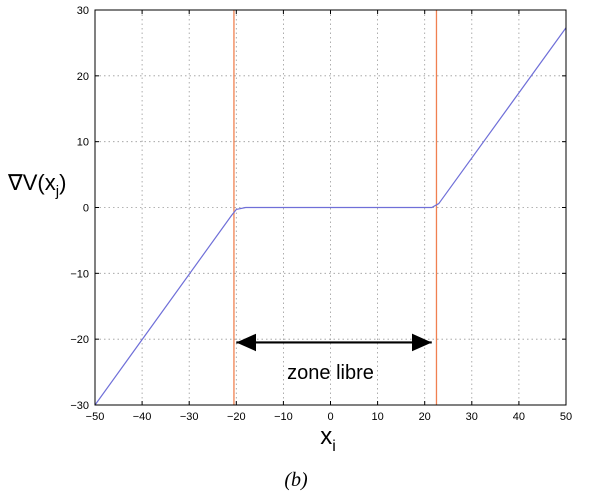 The height and width of the screenshot is (494, 592). What do you see at coordinates (334, 358) in the screenshot?
I see `annotation: zone libre` at bounding box center [334, 358].